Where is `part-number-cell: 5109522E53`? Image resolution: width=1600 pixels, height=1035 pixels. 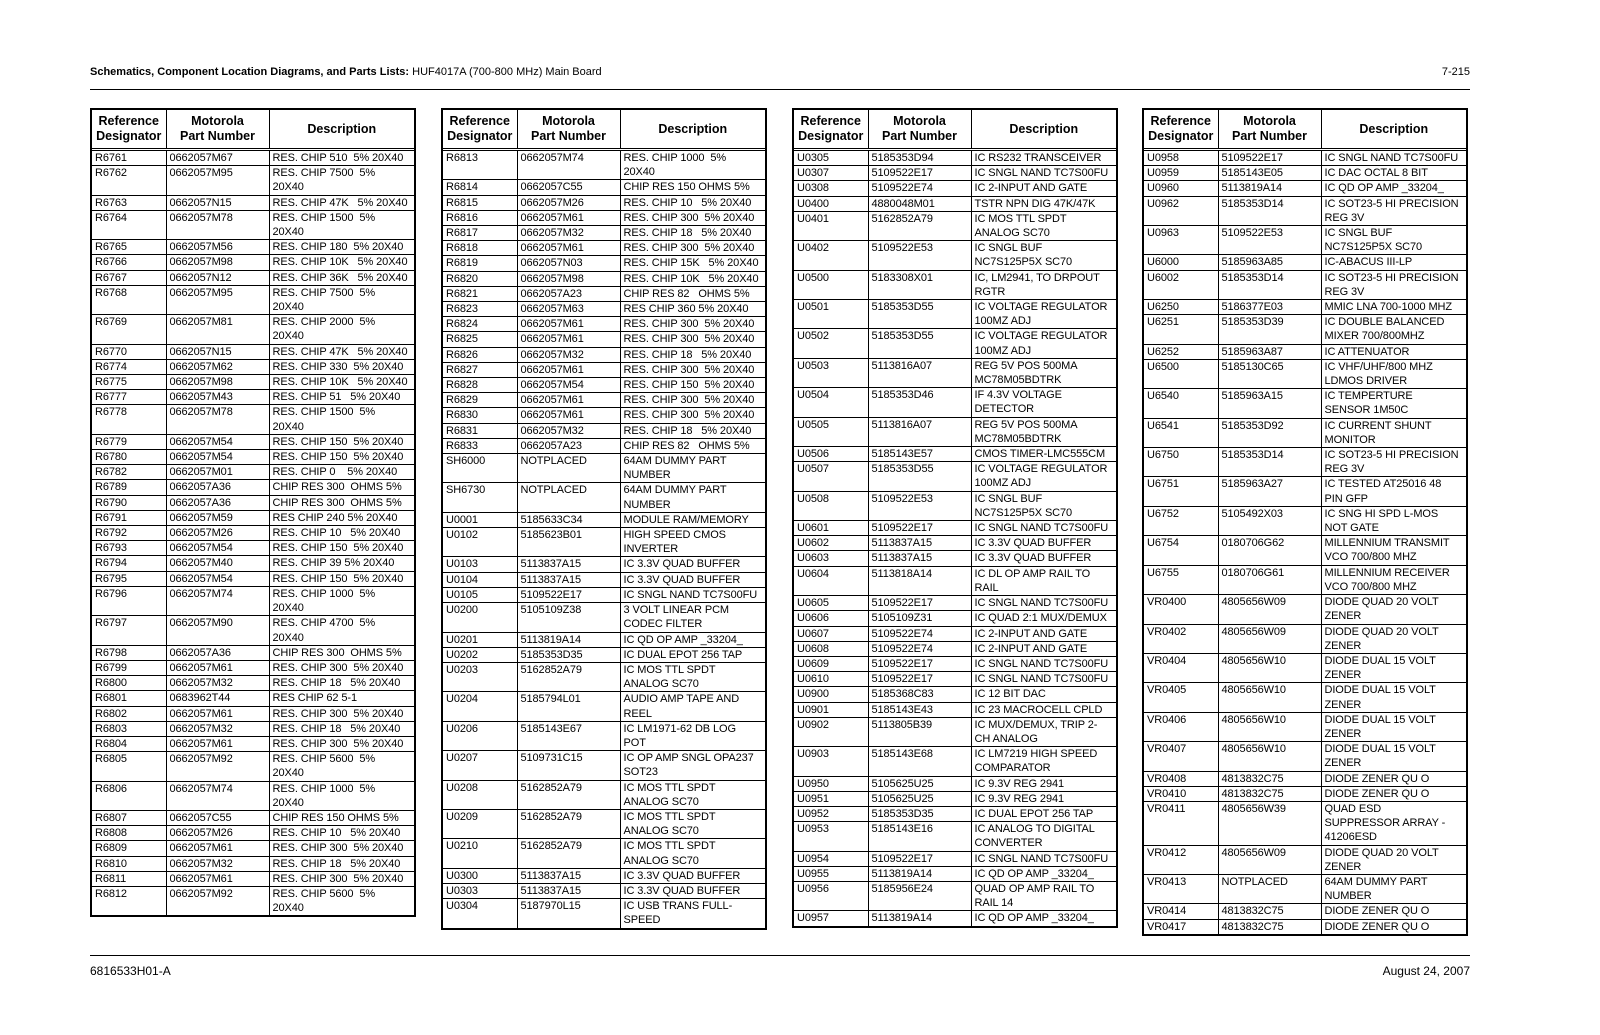
part-number-cell: 5109522E53 is located at coordinates (1269, 240).